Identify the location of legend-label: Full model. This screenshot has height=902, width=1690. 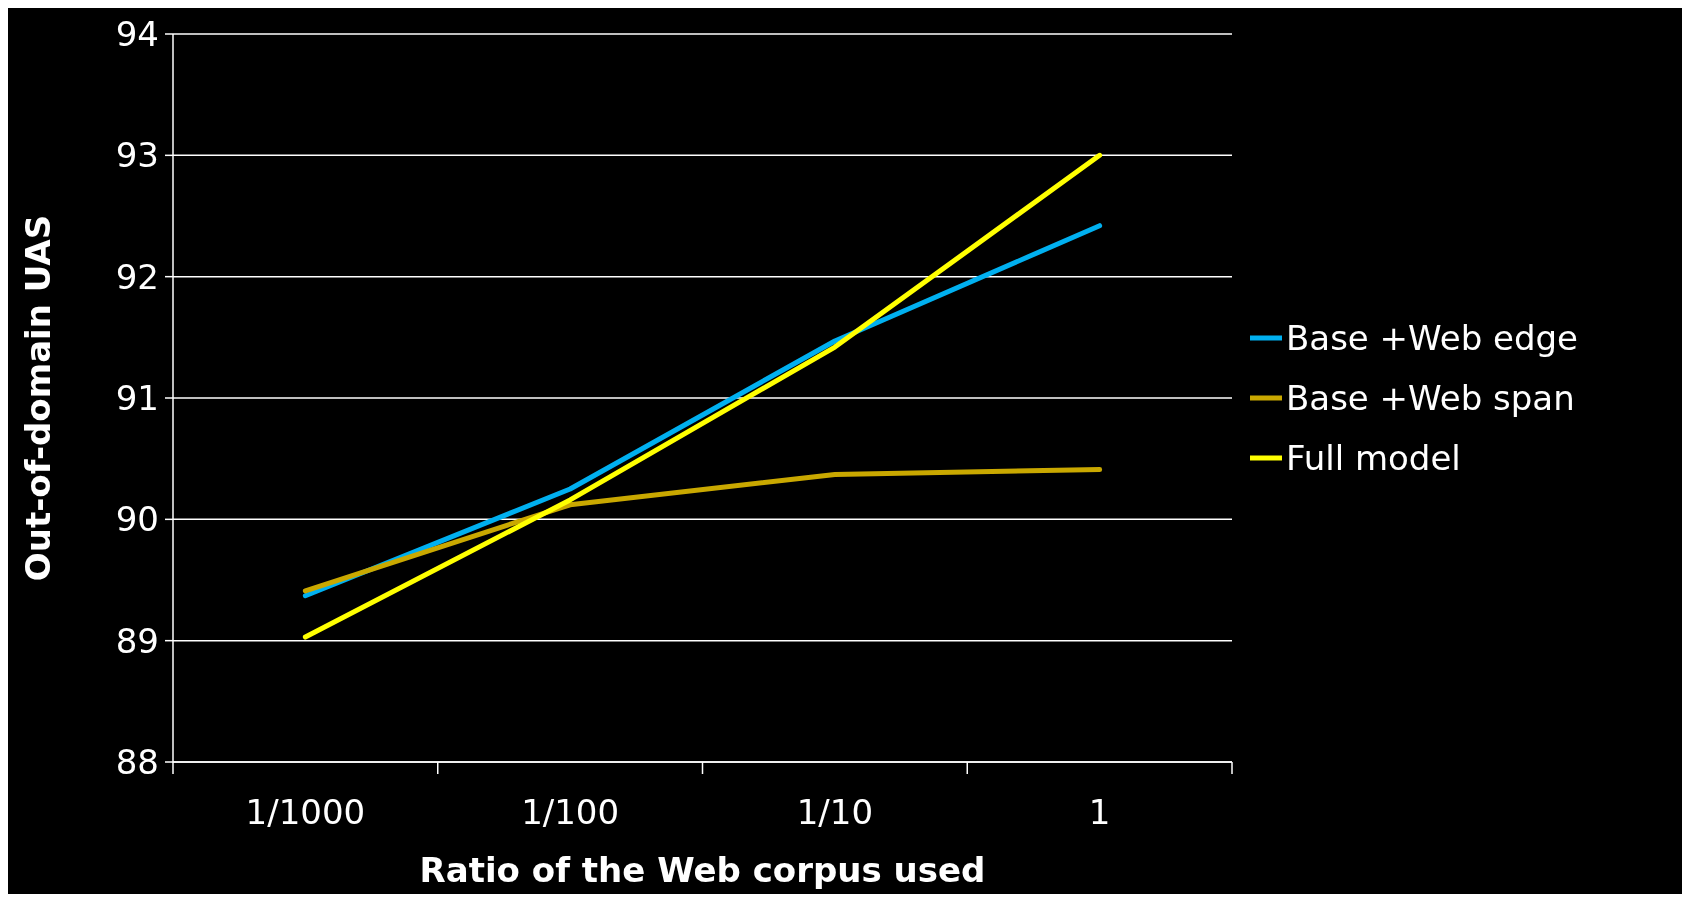
(1373, 457).